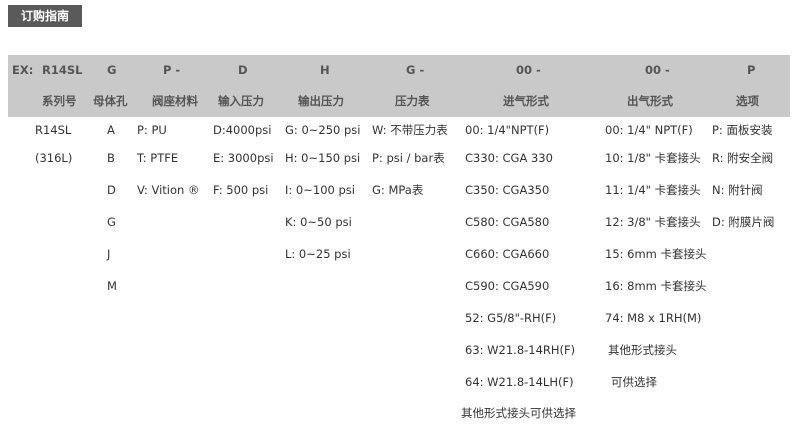 The height and width of the screenshot is (434, 794). I want to click on column-code: G -, so click(415, 70).